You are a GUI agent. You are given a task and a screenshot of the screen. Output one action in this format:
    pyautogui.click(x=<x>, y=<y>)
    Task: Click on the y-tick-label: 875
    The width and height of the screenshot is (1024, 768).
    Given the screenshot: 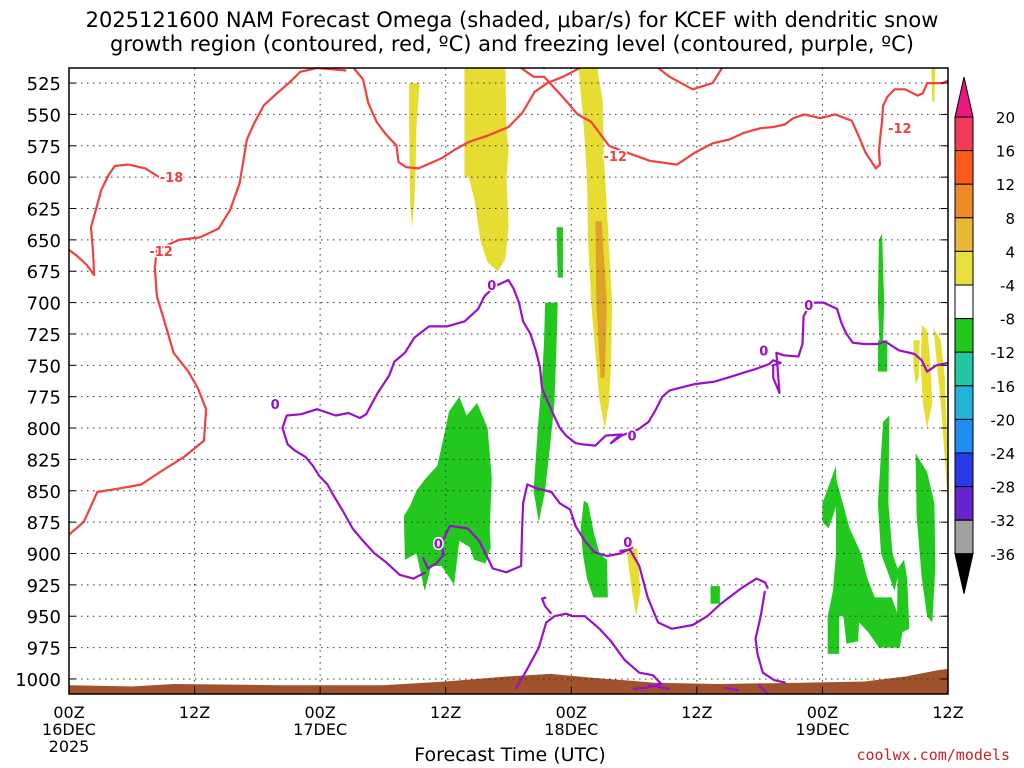 What is the action you would take?
    pyautogui.click(x=44, y=523)
    